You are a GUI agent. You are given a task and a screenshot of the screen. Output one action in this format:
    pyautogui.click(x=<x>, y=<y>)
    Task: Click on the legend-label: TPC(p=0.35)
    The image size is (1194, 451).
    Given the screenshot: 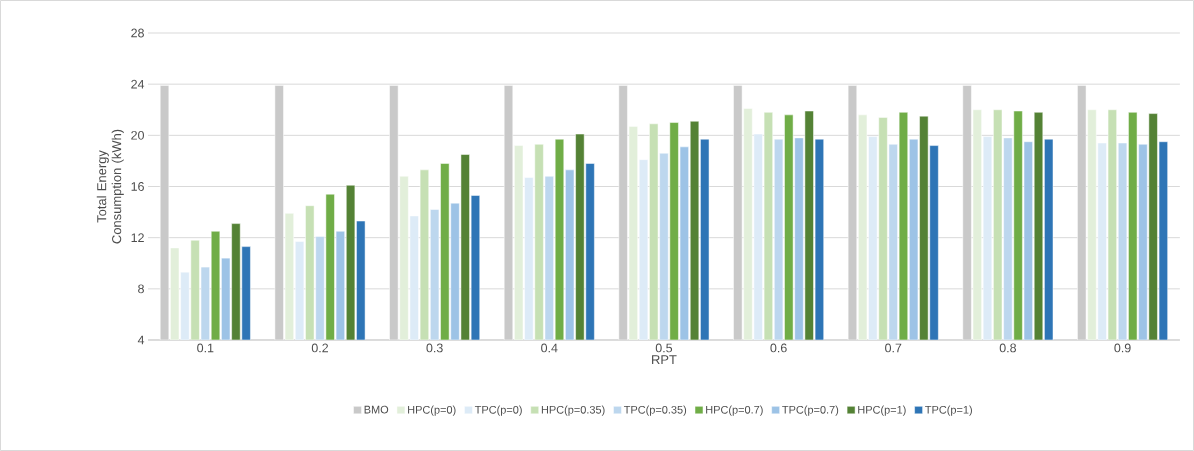 What is the action you would take?
    pyautogui.click(x=655, y=410)
    